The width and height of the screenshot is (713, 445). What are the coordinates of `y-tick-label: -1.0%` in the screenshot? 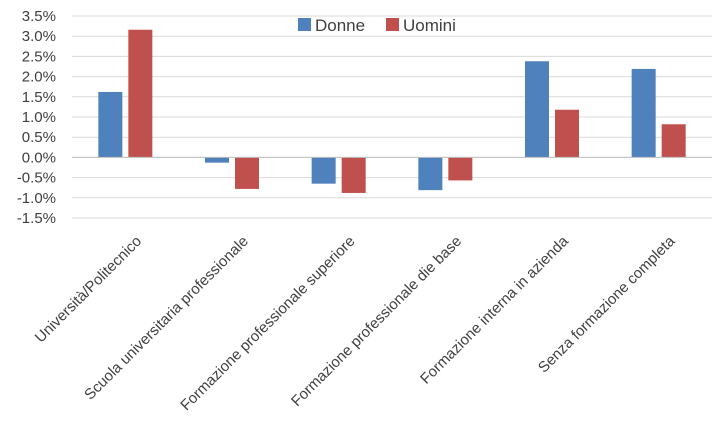 It's located at (36, 198).